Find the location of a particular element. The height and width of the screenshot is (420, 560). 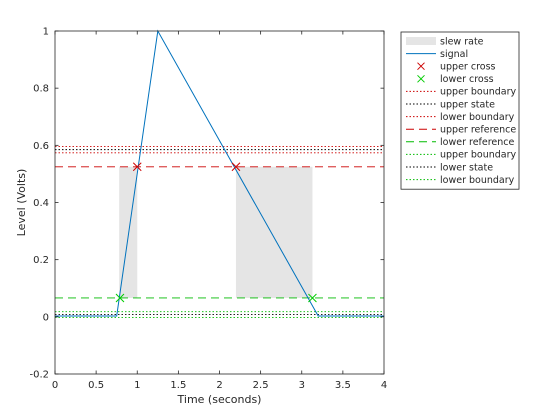

y-tick-label: 0 is located at coordinates (46, 317).